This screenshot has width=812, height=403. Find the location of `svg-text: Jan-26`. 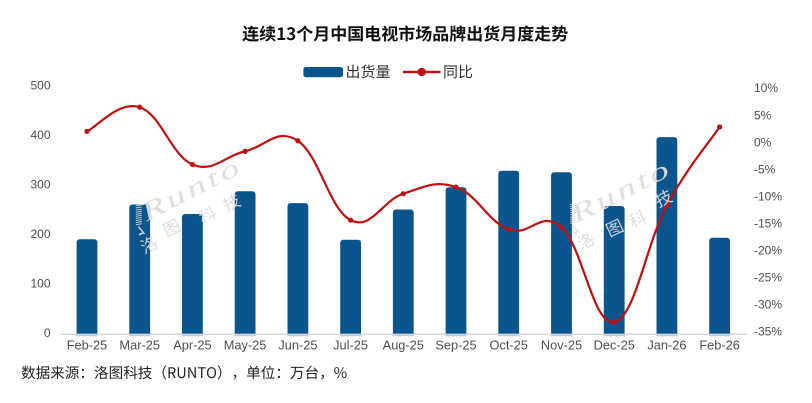

svg-text: Jan-26 is located at coordinates (666, 345).